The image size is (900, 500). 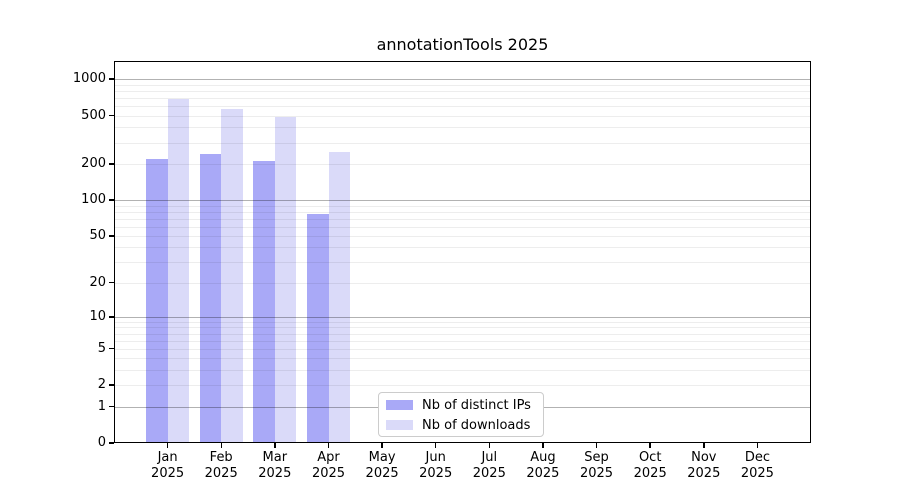 What do you see at coordinates (285, 279) in the screenshot?
I see `bar-mar-downloads` at bounding box center [285, 279].